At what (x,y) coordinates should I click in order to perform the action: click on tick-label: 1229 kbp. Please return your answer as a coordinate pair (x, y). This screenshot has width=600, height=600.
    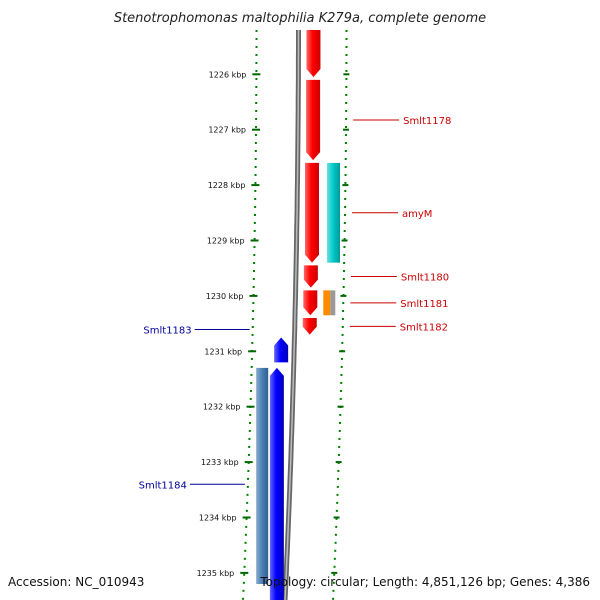
    Looking at the image, I should click on (226, 240).